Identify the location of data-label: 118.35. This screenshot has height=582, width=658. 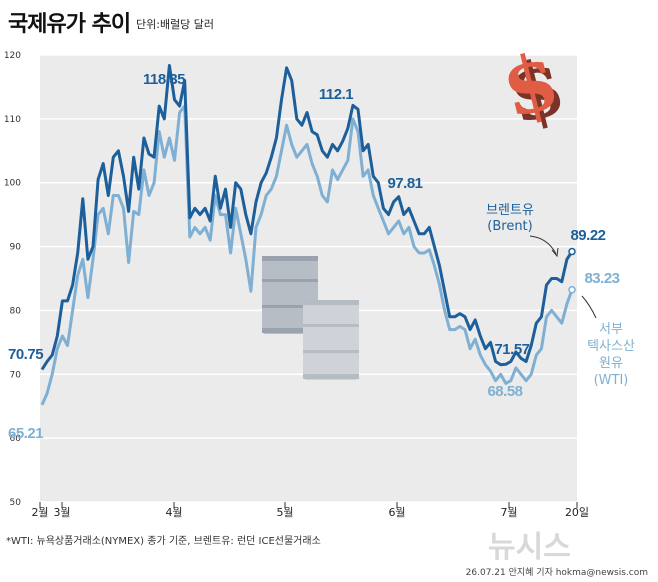
(164, 79).